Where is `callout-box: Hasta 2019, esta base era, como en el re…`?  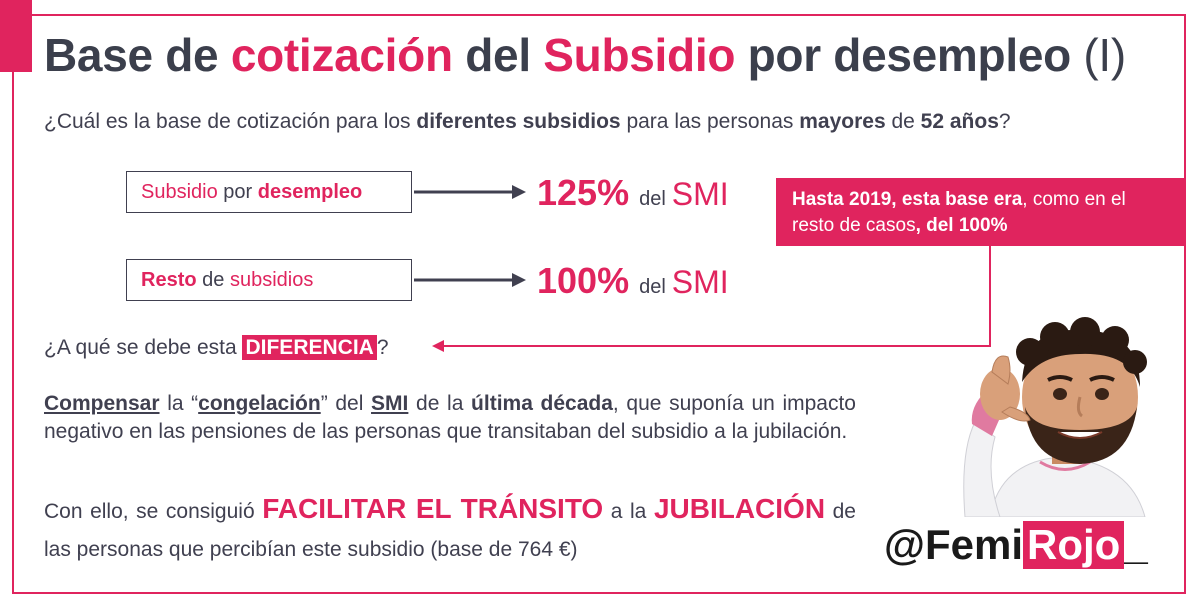 callout-box: Hasta 2019, esta base era, como en el re… is located at coordinates (981, 212).